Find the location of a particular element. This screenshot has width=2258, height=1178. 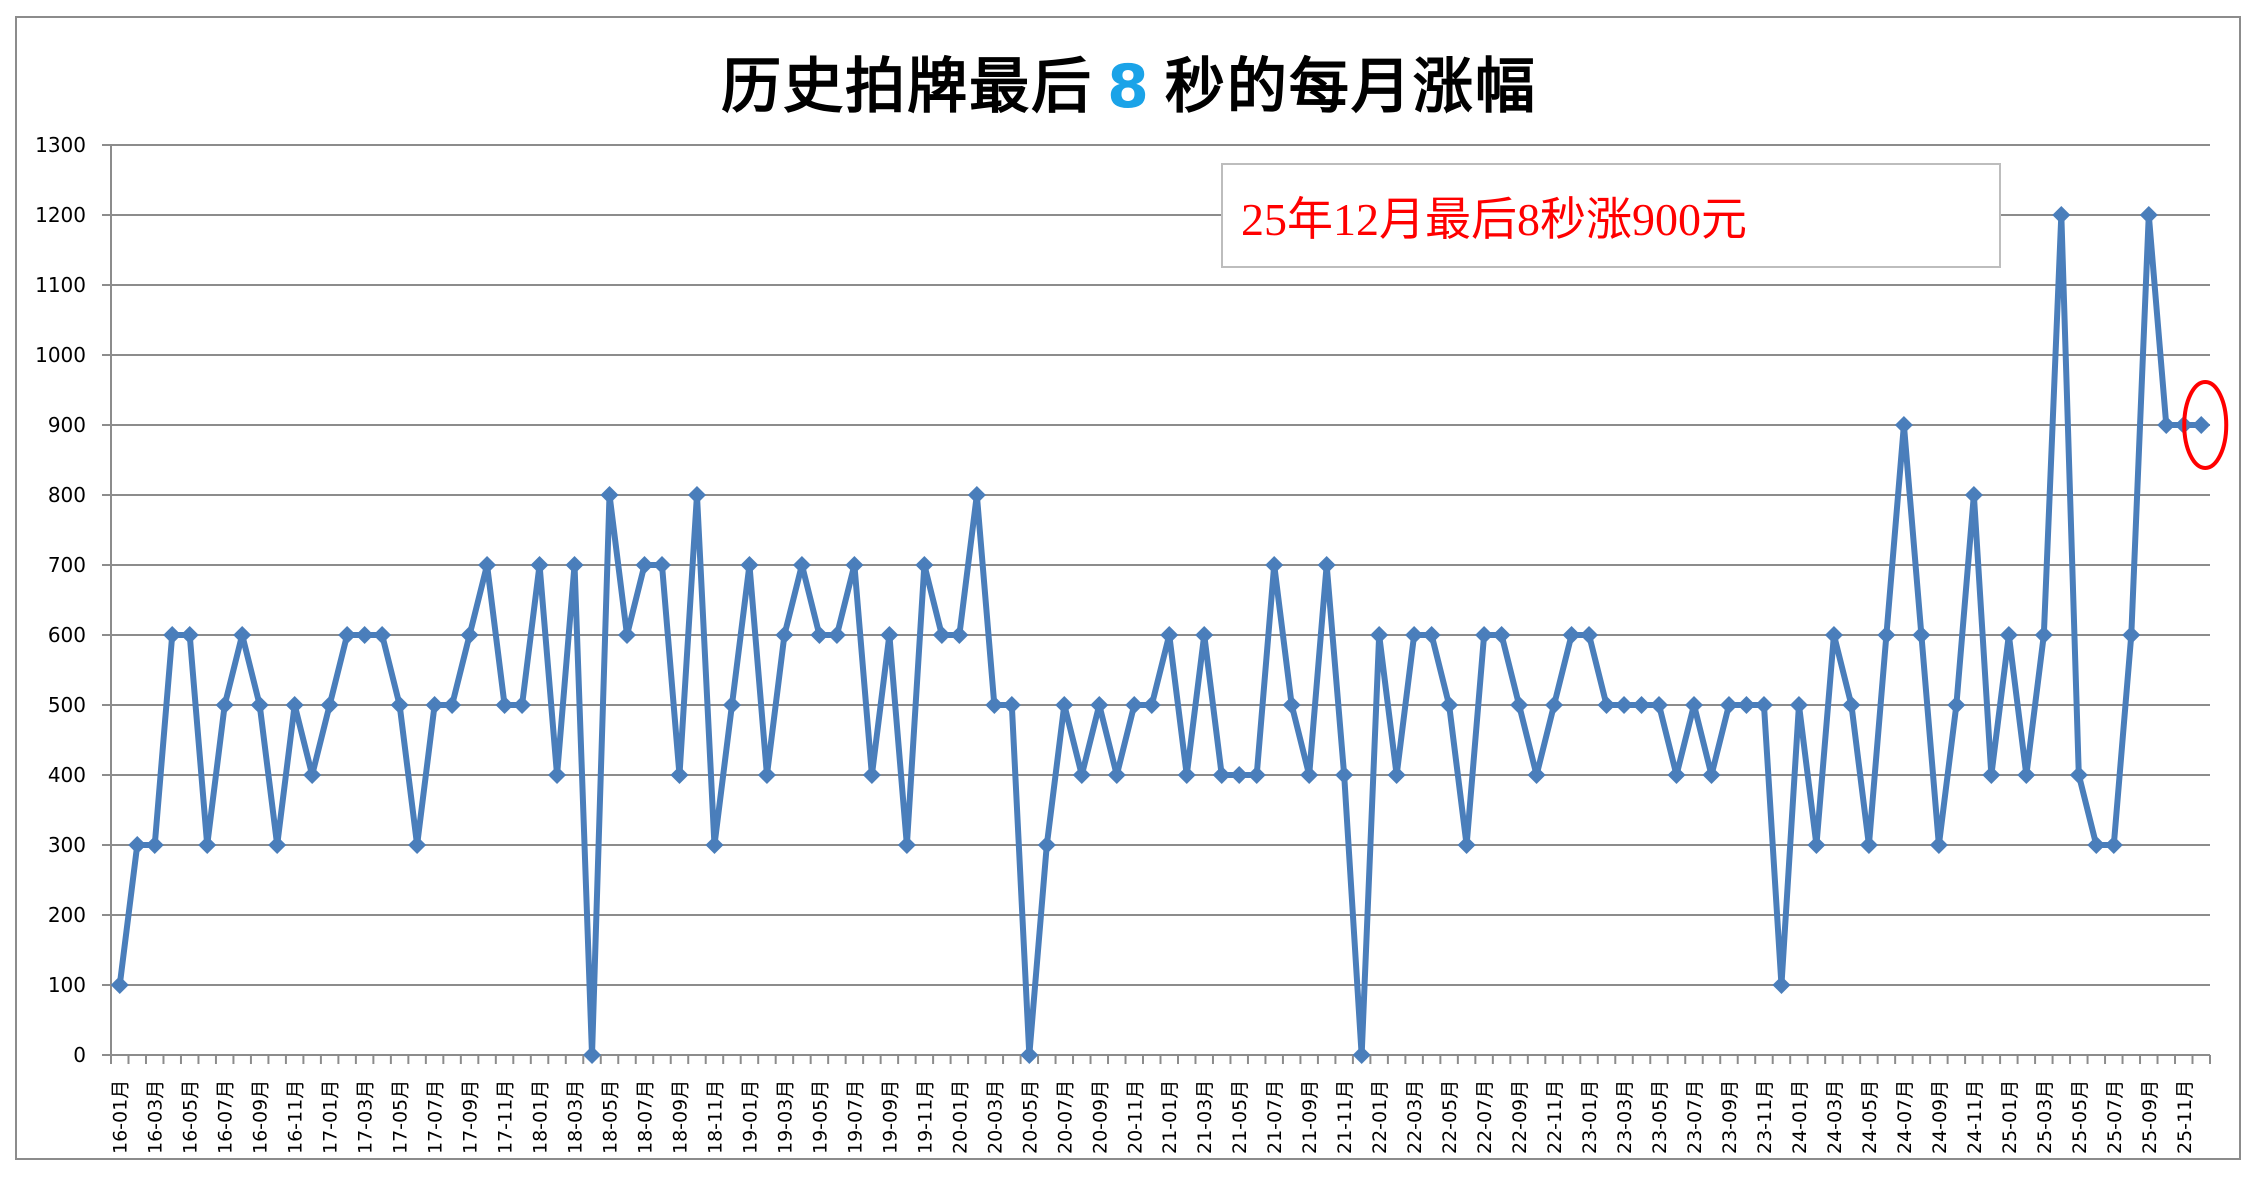

x-tick-label: 21-05月 is located at coordinates (1240, 1117).